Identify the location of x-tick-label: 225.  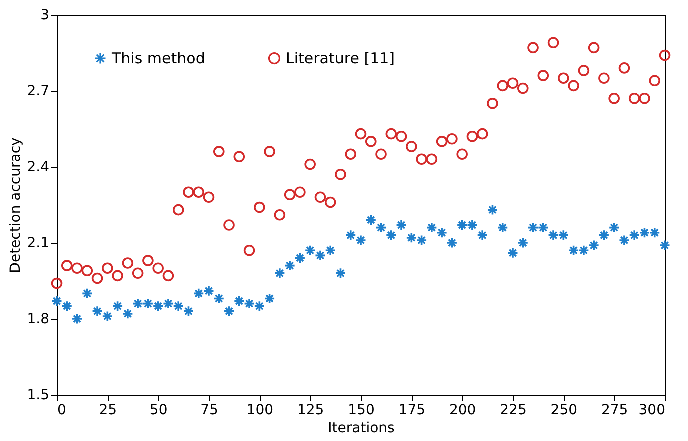
(513, 410).